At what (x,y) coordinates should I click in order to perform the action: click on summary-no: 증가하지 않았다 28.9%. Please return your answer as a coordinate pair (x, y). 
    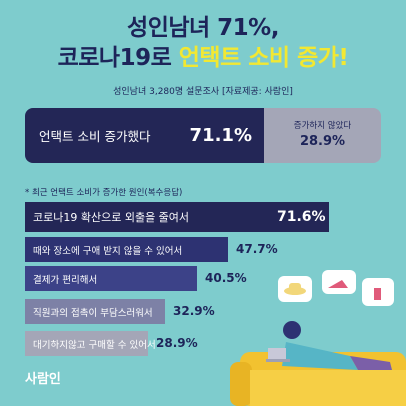
    Looking at the image, I should click on (322, 135).